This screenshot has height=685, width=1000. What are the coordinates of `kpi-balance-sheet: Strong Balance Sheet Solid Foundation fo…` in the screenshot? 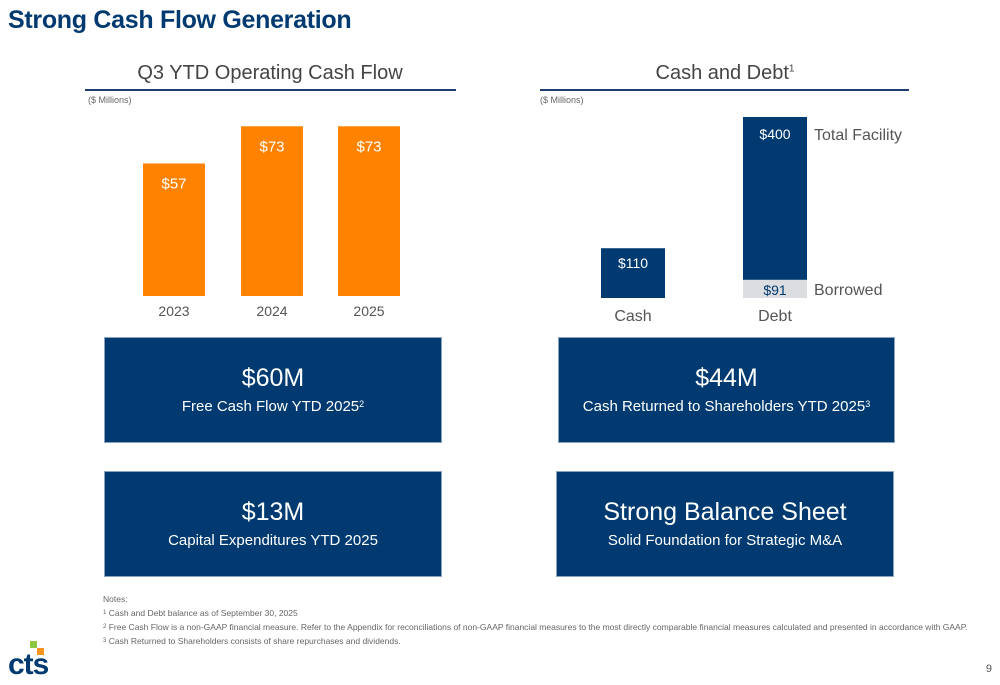 It's located at (725, 524).